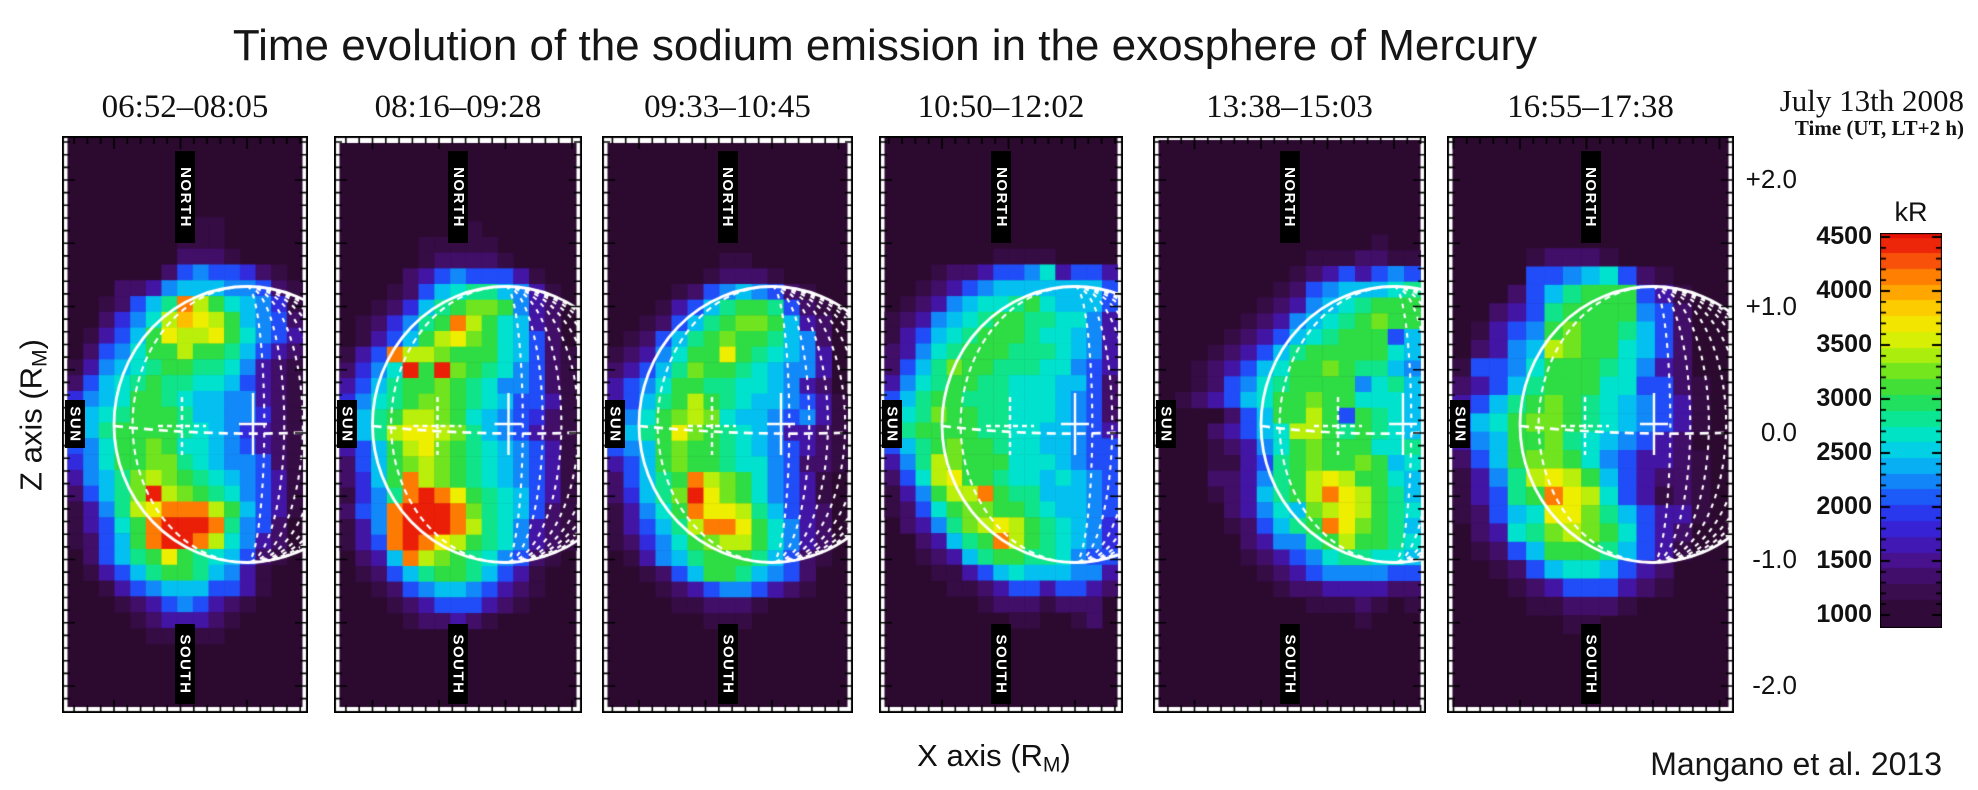 The height and width of the screenshot is (790, 1978). What do you see at coordinates (1911, 430) in the screenshot?
I see `colorbar-gradient` at bounding box center [1911, 430].